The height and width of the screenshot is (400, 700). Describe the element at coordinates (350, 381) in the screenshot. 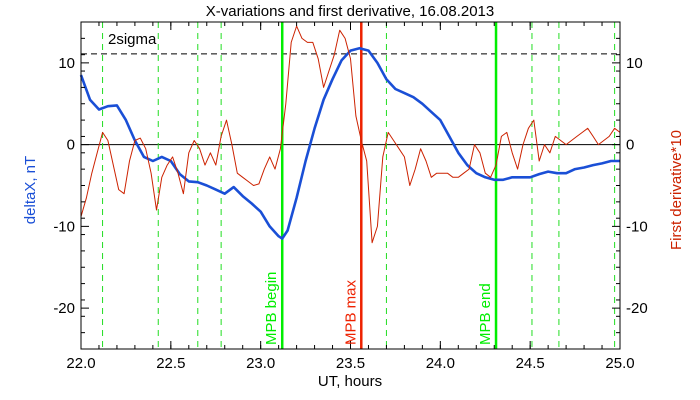

I see `x-axis-label: UT, hours` at that location.